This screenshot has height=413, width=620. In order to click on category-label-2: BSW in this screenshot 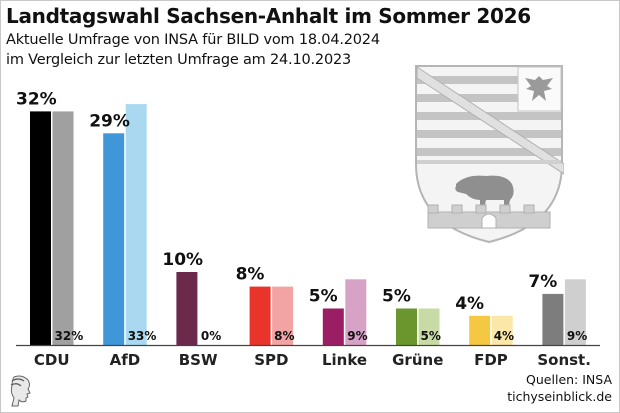, I will do `click(198, 360)`.